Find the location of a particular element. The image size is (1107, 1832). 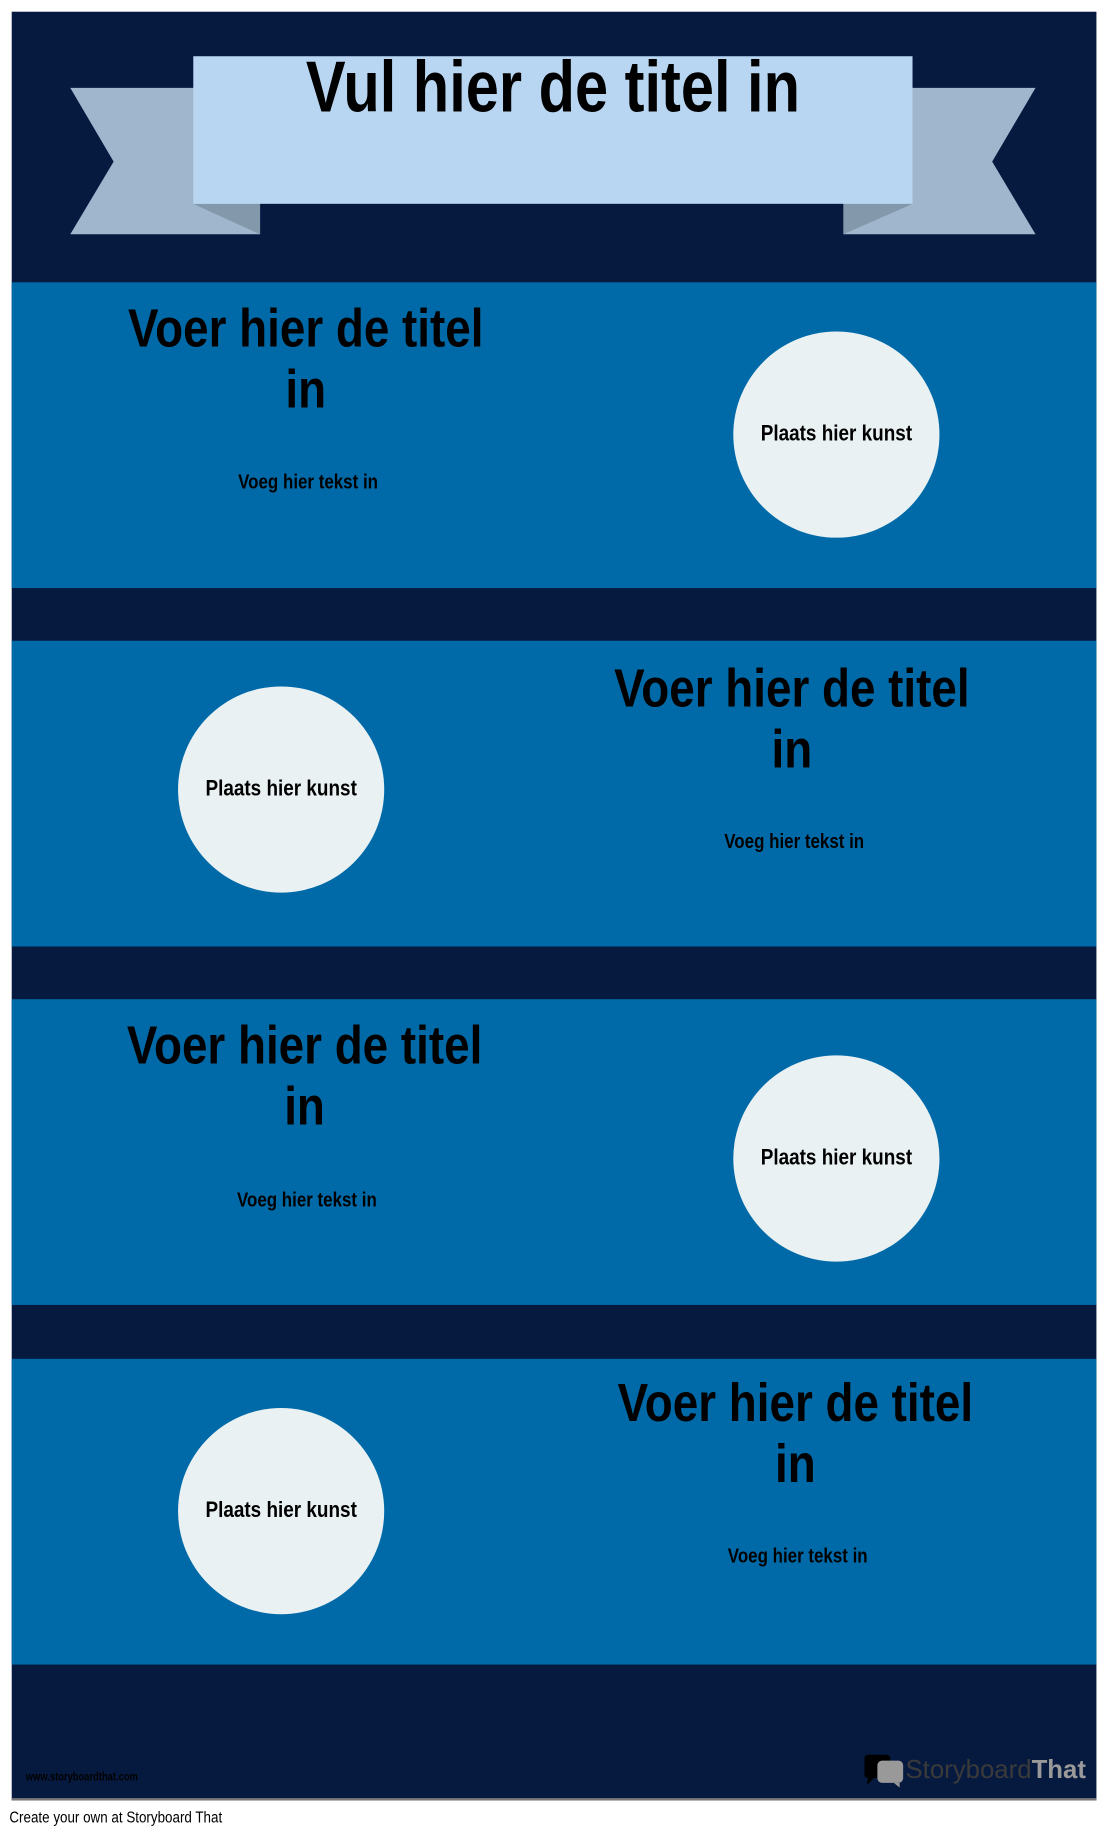

website-url: www.storyboardthat.com is located at coordinates (81, 1778).